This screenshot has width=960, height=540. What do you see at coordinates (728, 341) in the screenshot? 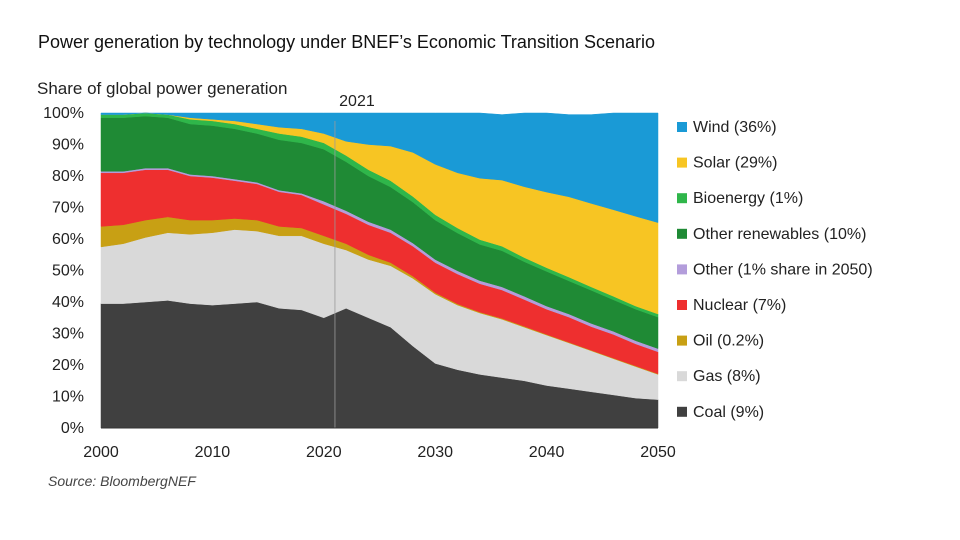
I see `legend-label-oil: Oil (0.2%)` at bounding box center [728, 341].